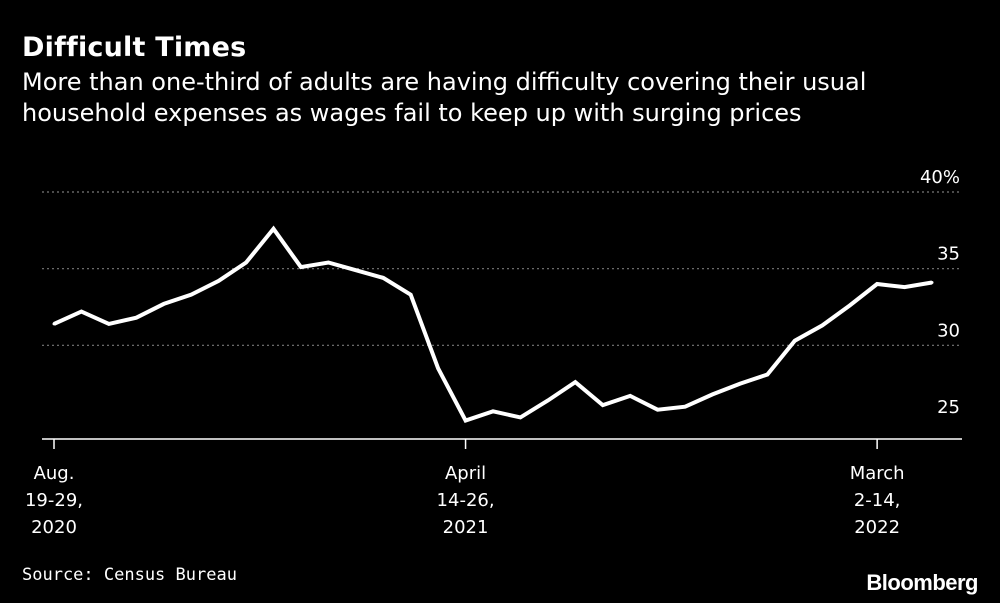  What do you see at coordinates (466, 500) in the screenshot?
I see `x-tick-label-1-1: 14-26,` at bounding box center [466, 500].